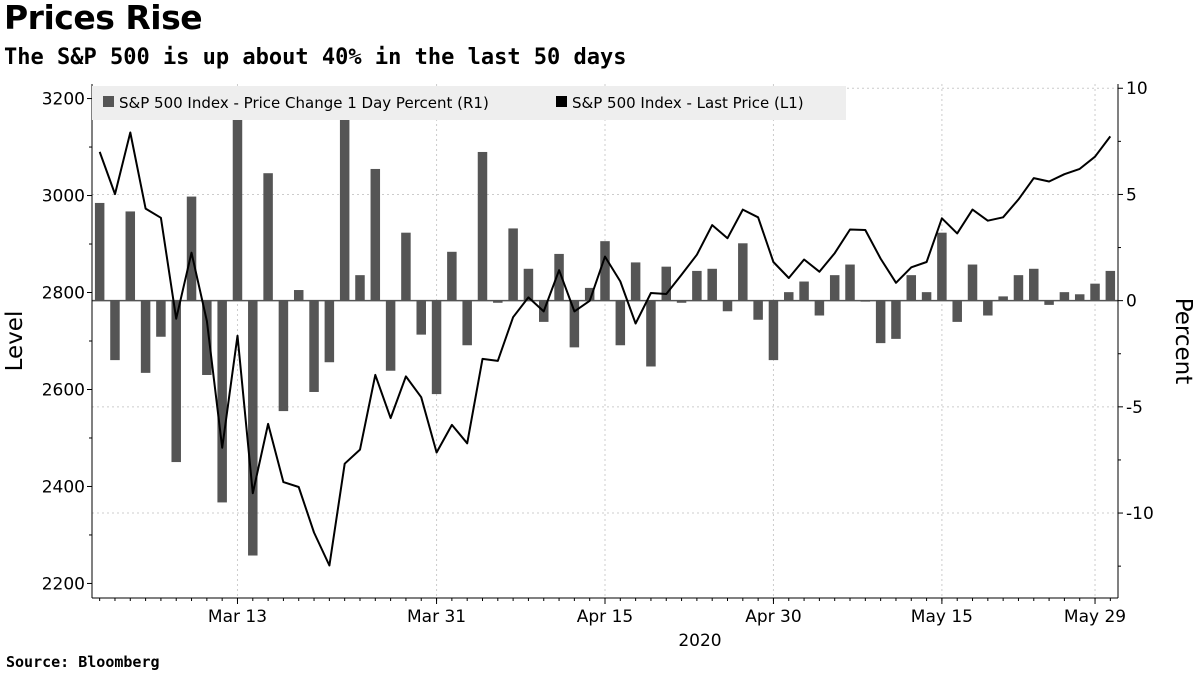 This screenshot has height=675, width=1200. What do you see at coordinates (1131, 302) in the screenshot?
I see `right-tick-label: 0` at bounding box center [1131, 302].